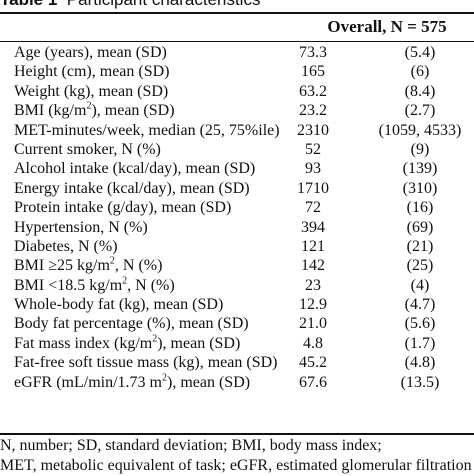 This screenshot has width=474, height=476. What do you see at coordinates (420, 343) in the screenshot?
I see `row-dispersion: (1.7)` at bounding box center [420, 343].